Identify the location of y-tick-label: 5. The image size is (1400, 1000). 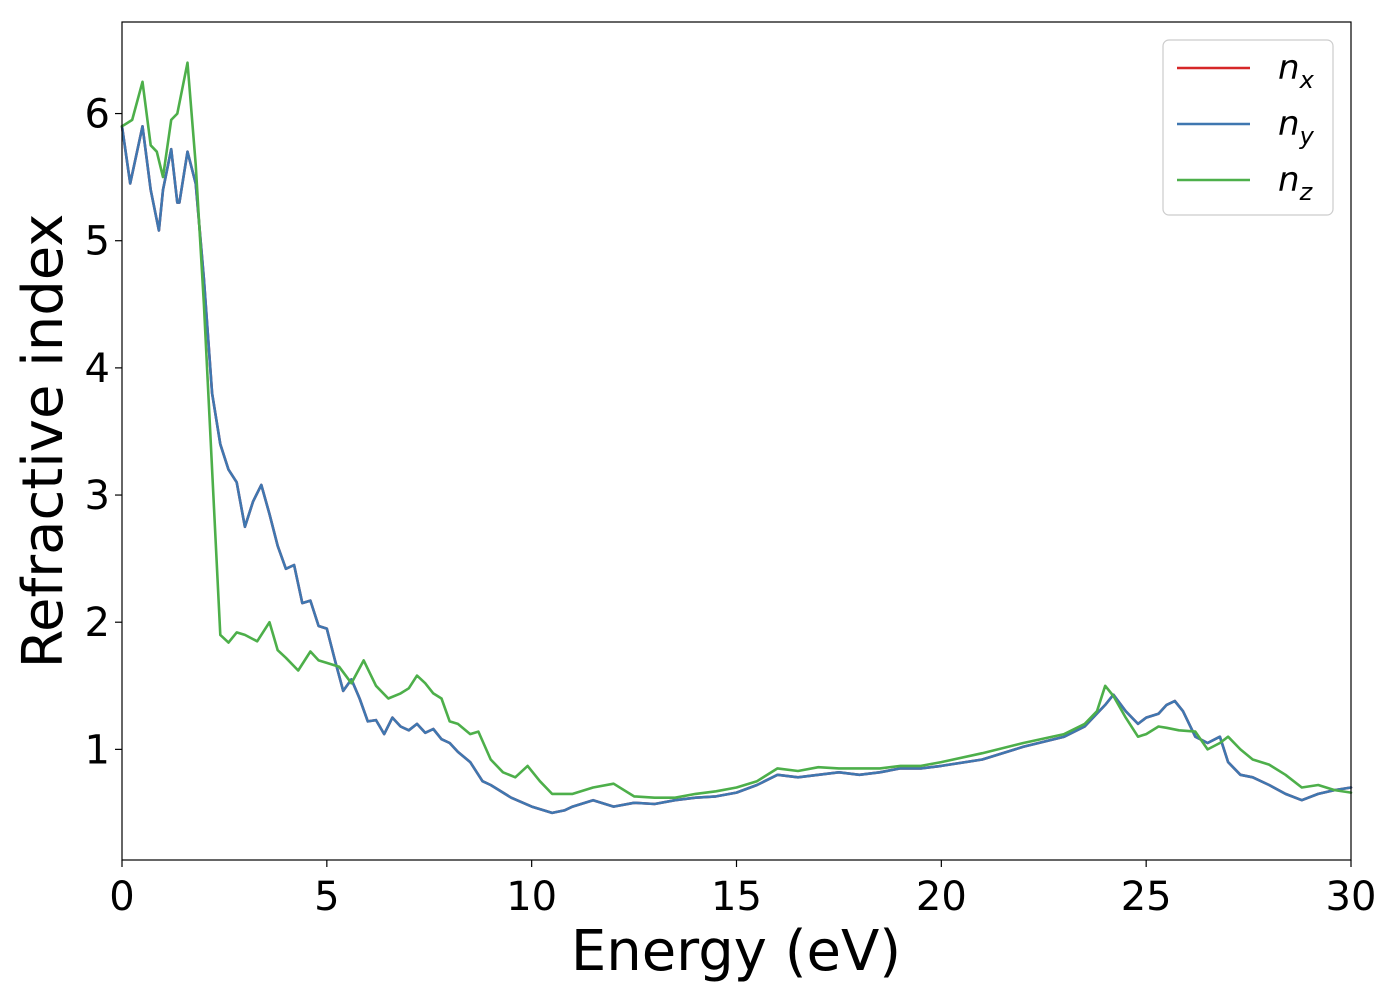
(97, 242).